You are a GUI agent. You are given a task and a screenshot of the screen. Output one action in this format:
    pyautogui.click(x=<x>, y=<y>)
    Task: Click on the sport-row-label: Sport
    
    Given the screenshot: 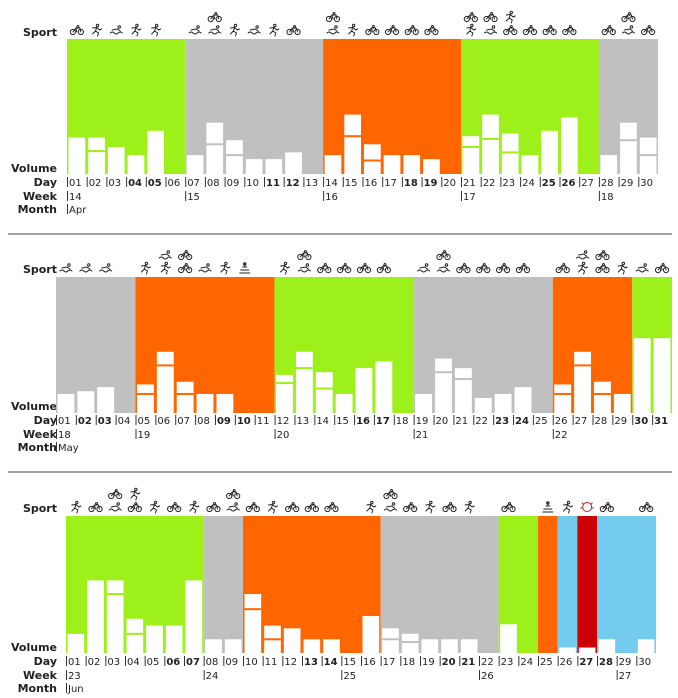 What is the action you would take?
    pyautogui.click(x=40, y=32)
    